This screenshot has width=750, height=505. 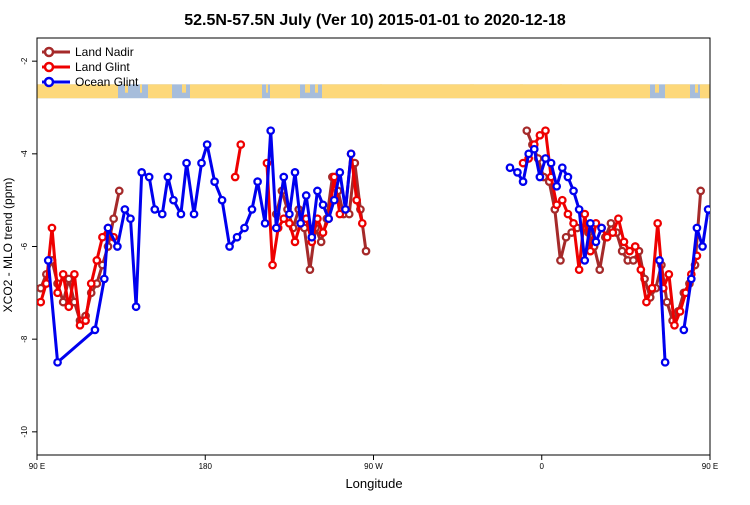 I want to click on legend-entry-label: Ocean Glint, so click(x=107, y=82).